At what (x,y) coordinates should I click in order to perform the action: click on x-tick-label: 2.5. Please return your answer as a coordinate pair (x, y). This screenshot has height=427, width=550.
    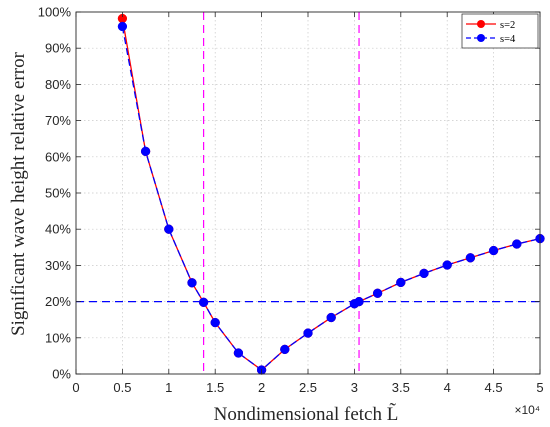
    Looking at the image, I should click on (308, 387).